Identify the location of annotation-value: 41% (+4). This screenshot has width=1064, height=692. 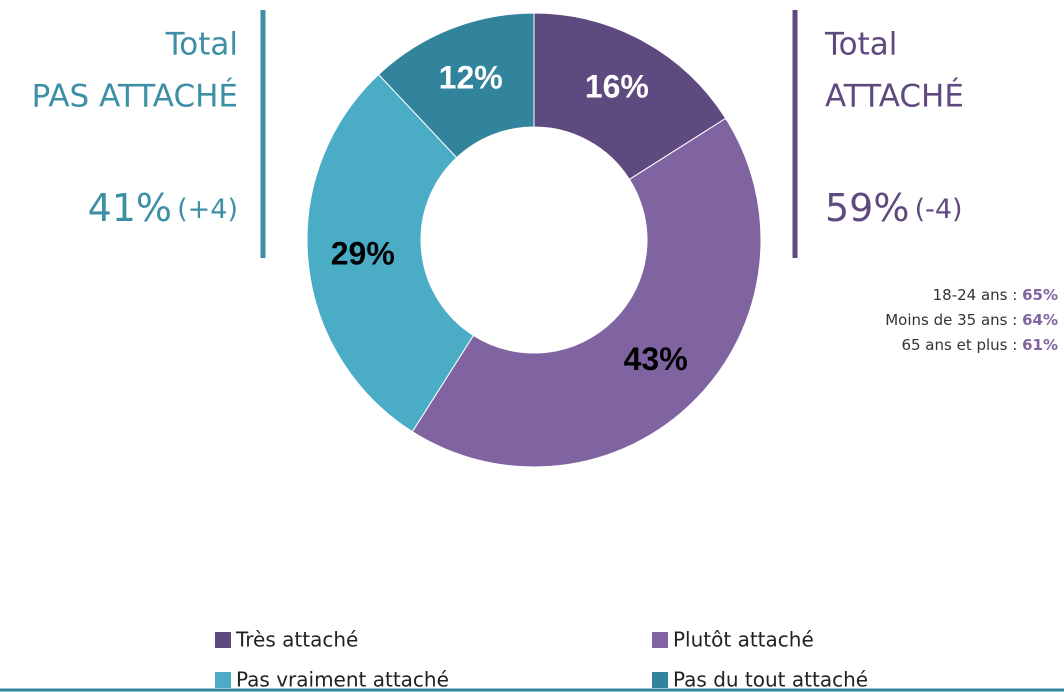
(163, 208).